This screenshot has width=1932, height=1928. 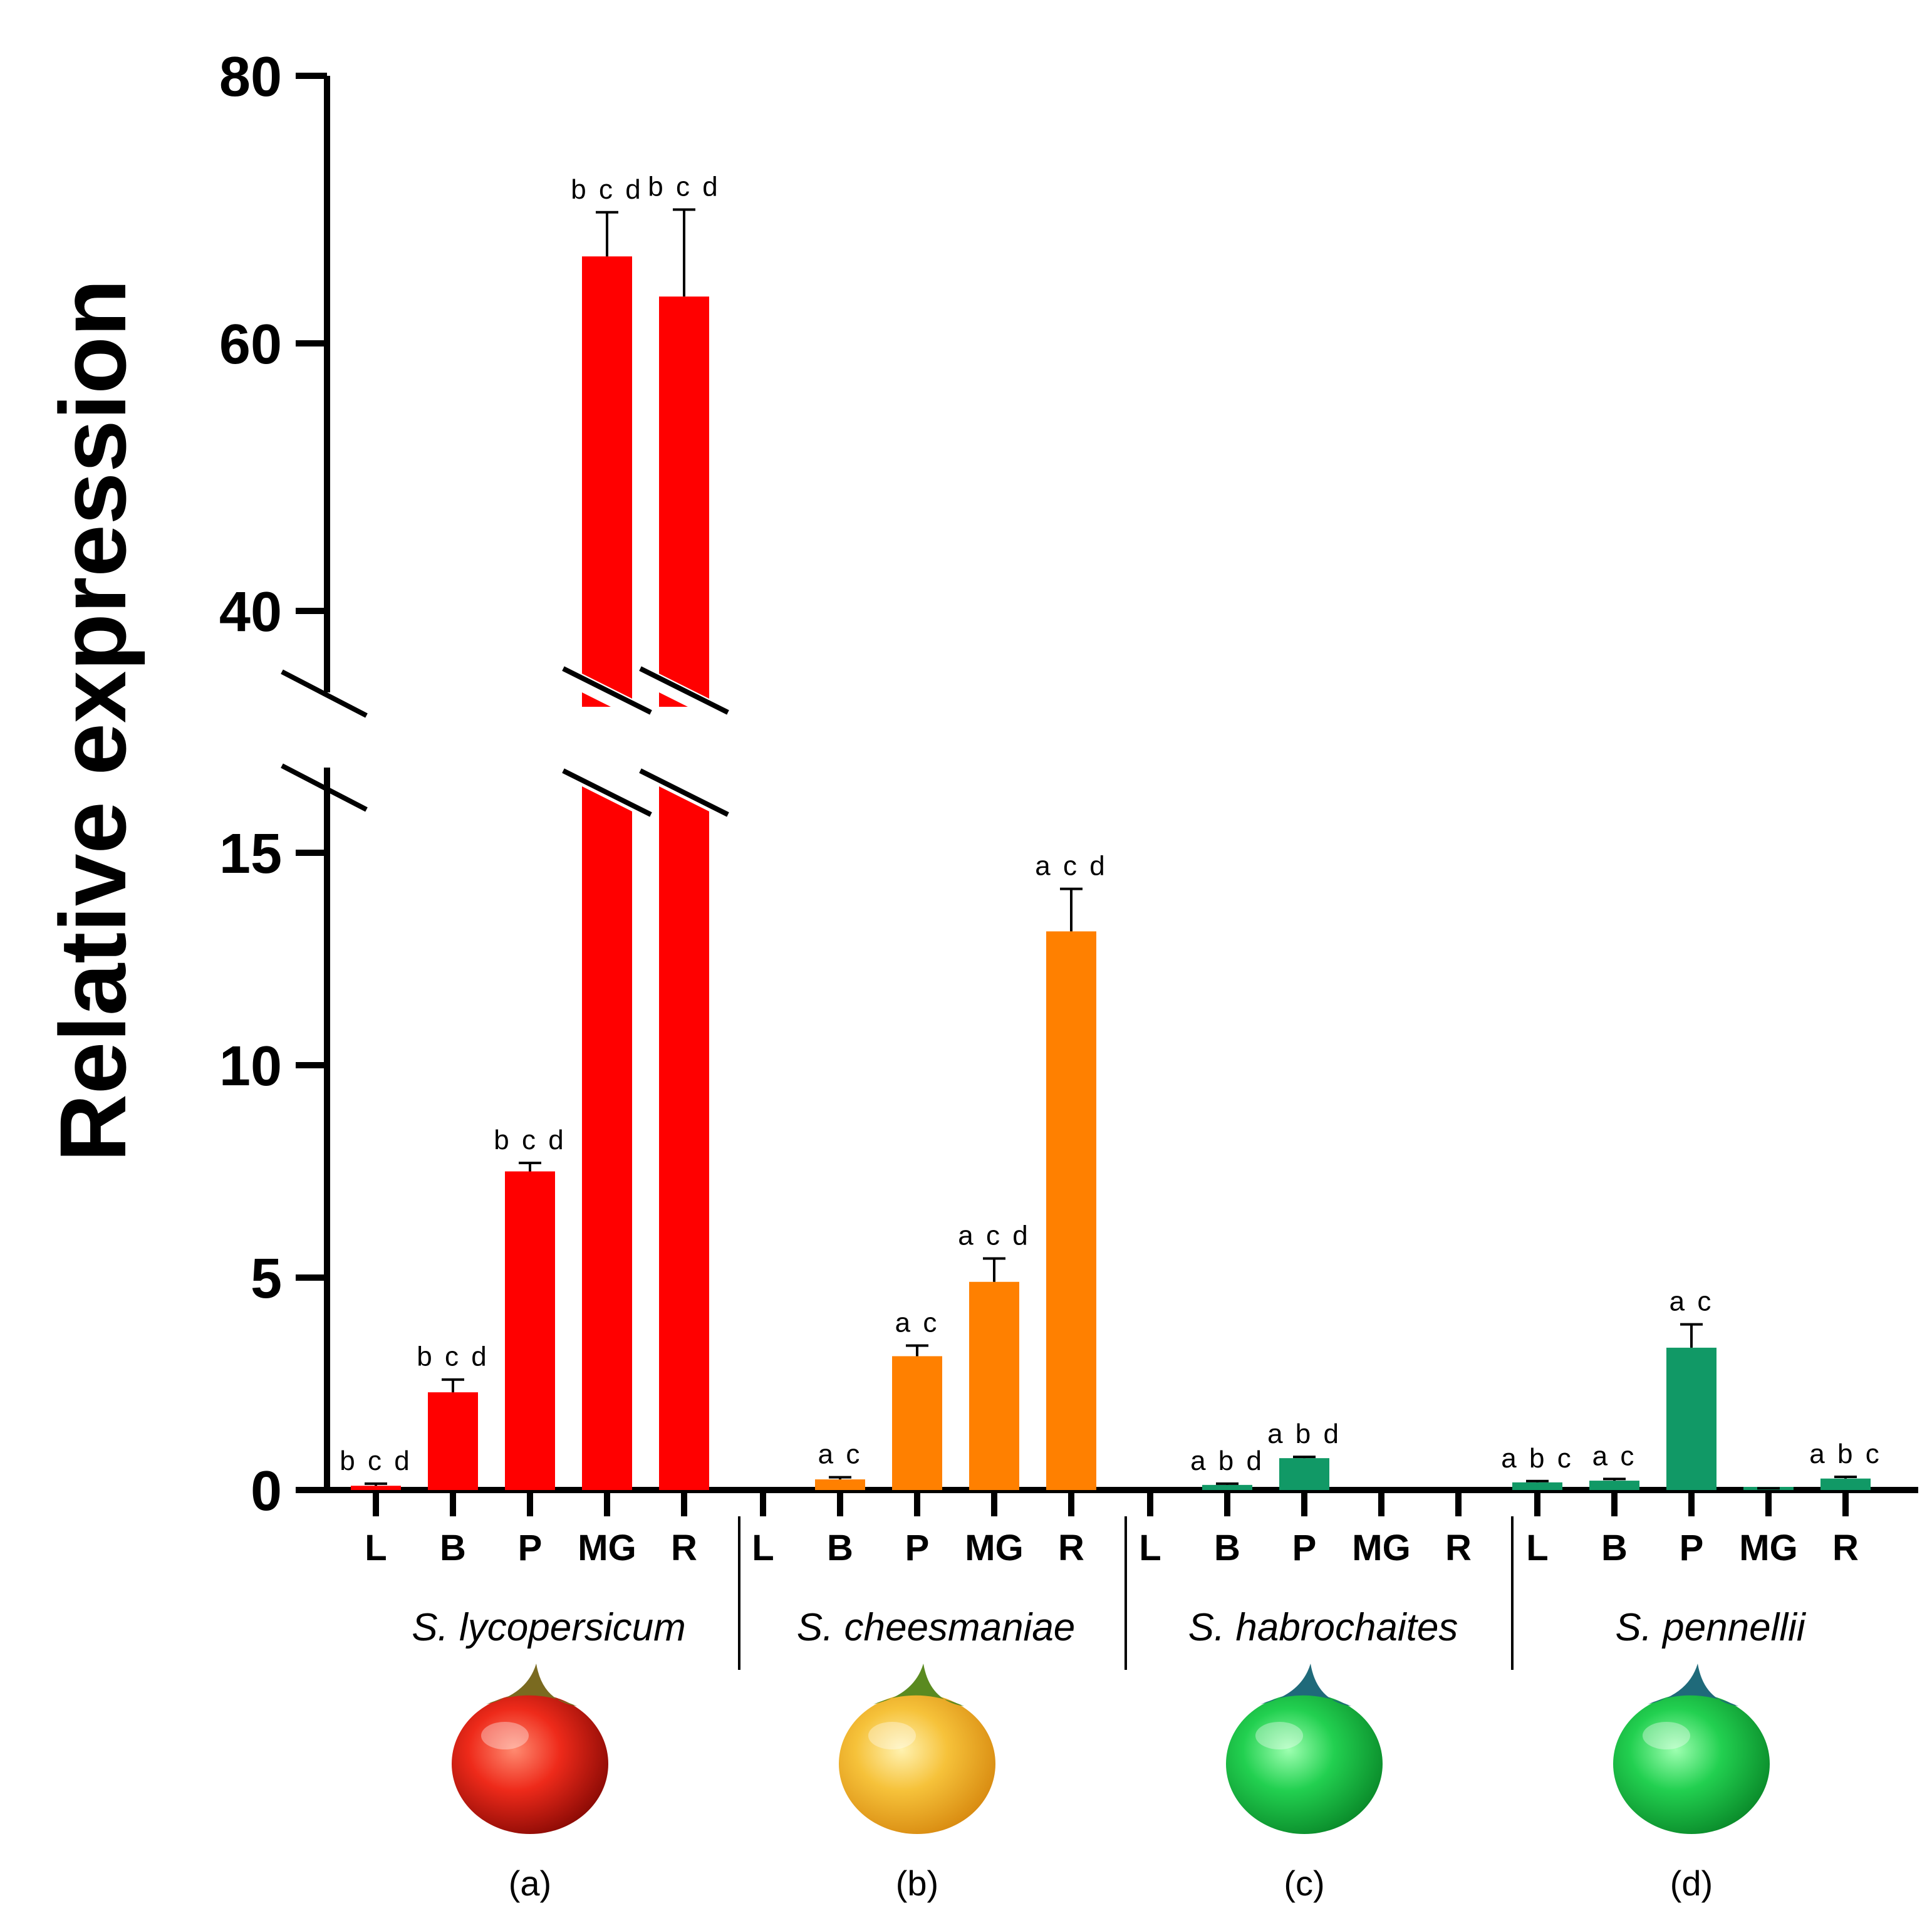 I want to click on significance-label-2-B: a b d, so click(x=1227, y=1461).